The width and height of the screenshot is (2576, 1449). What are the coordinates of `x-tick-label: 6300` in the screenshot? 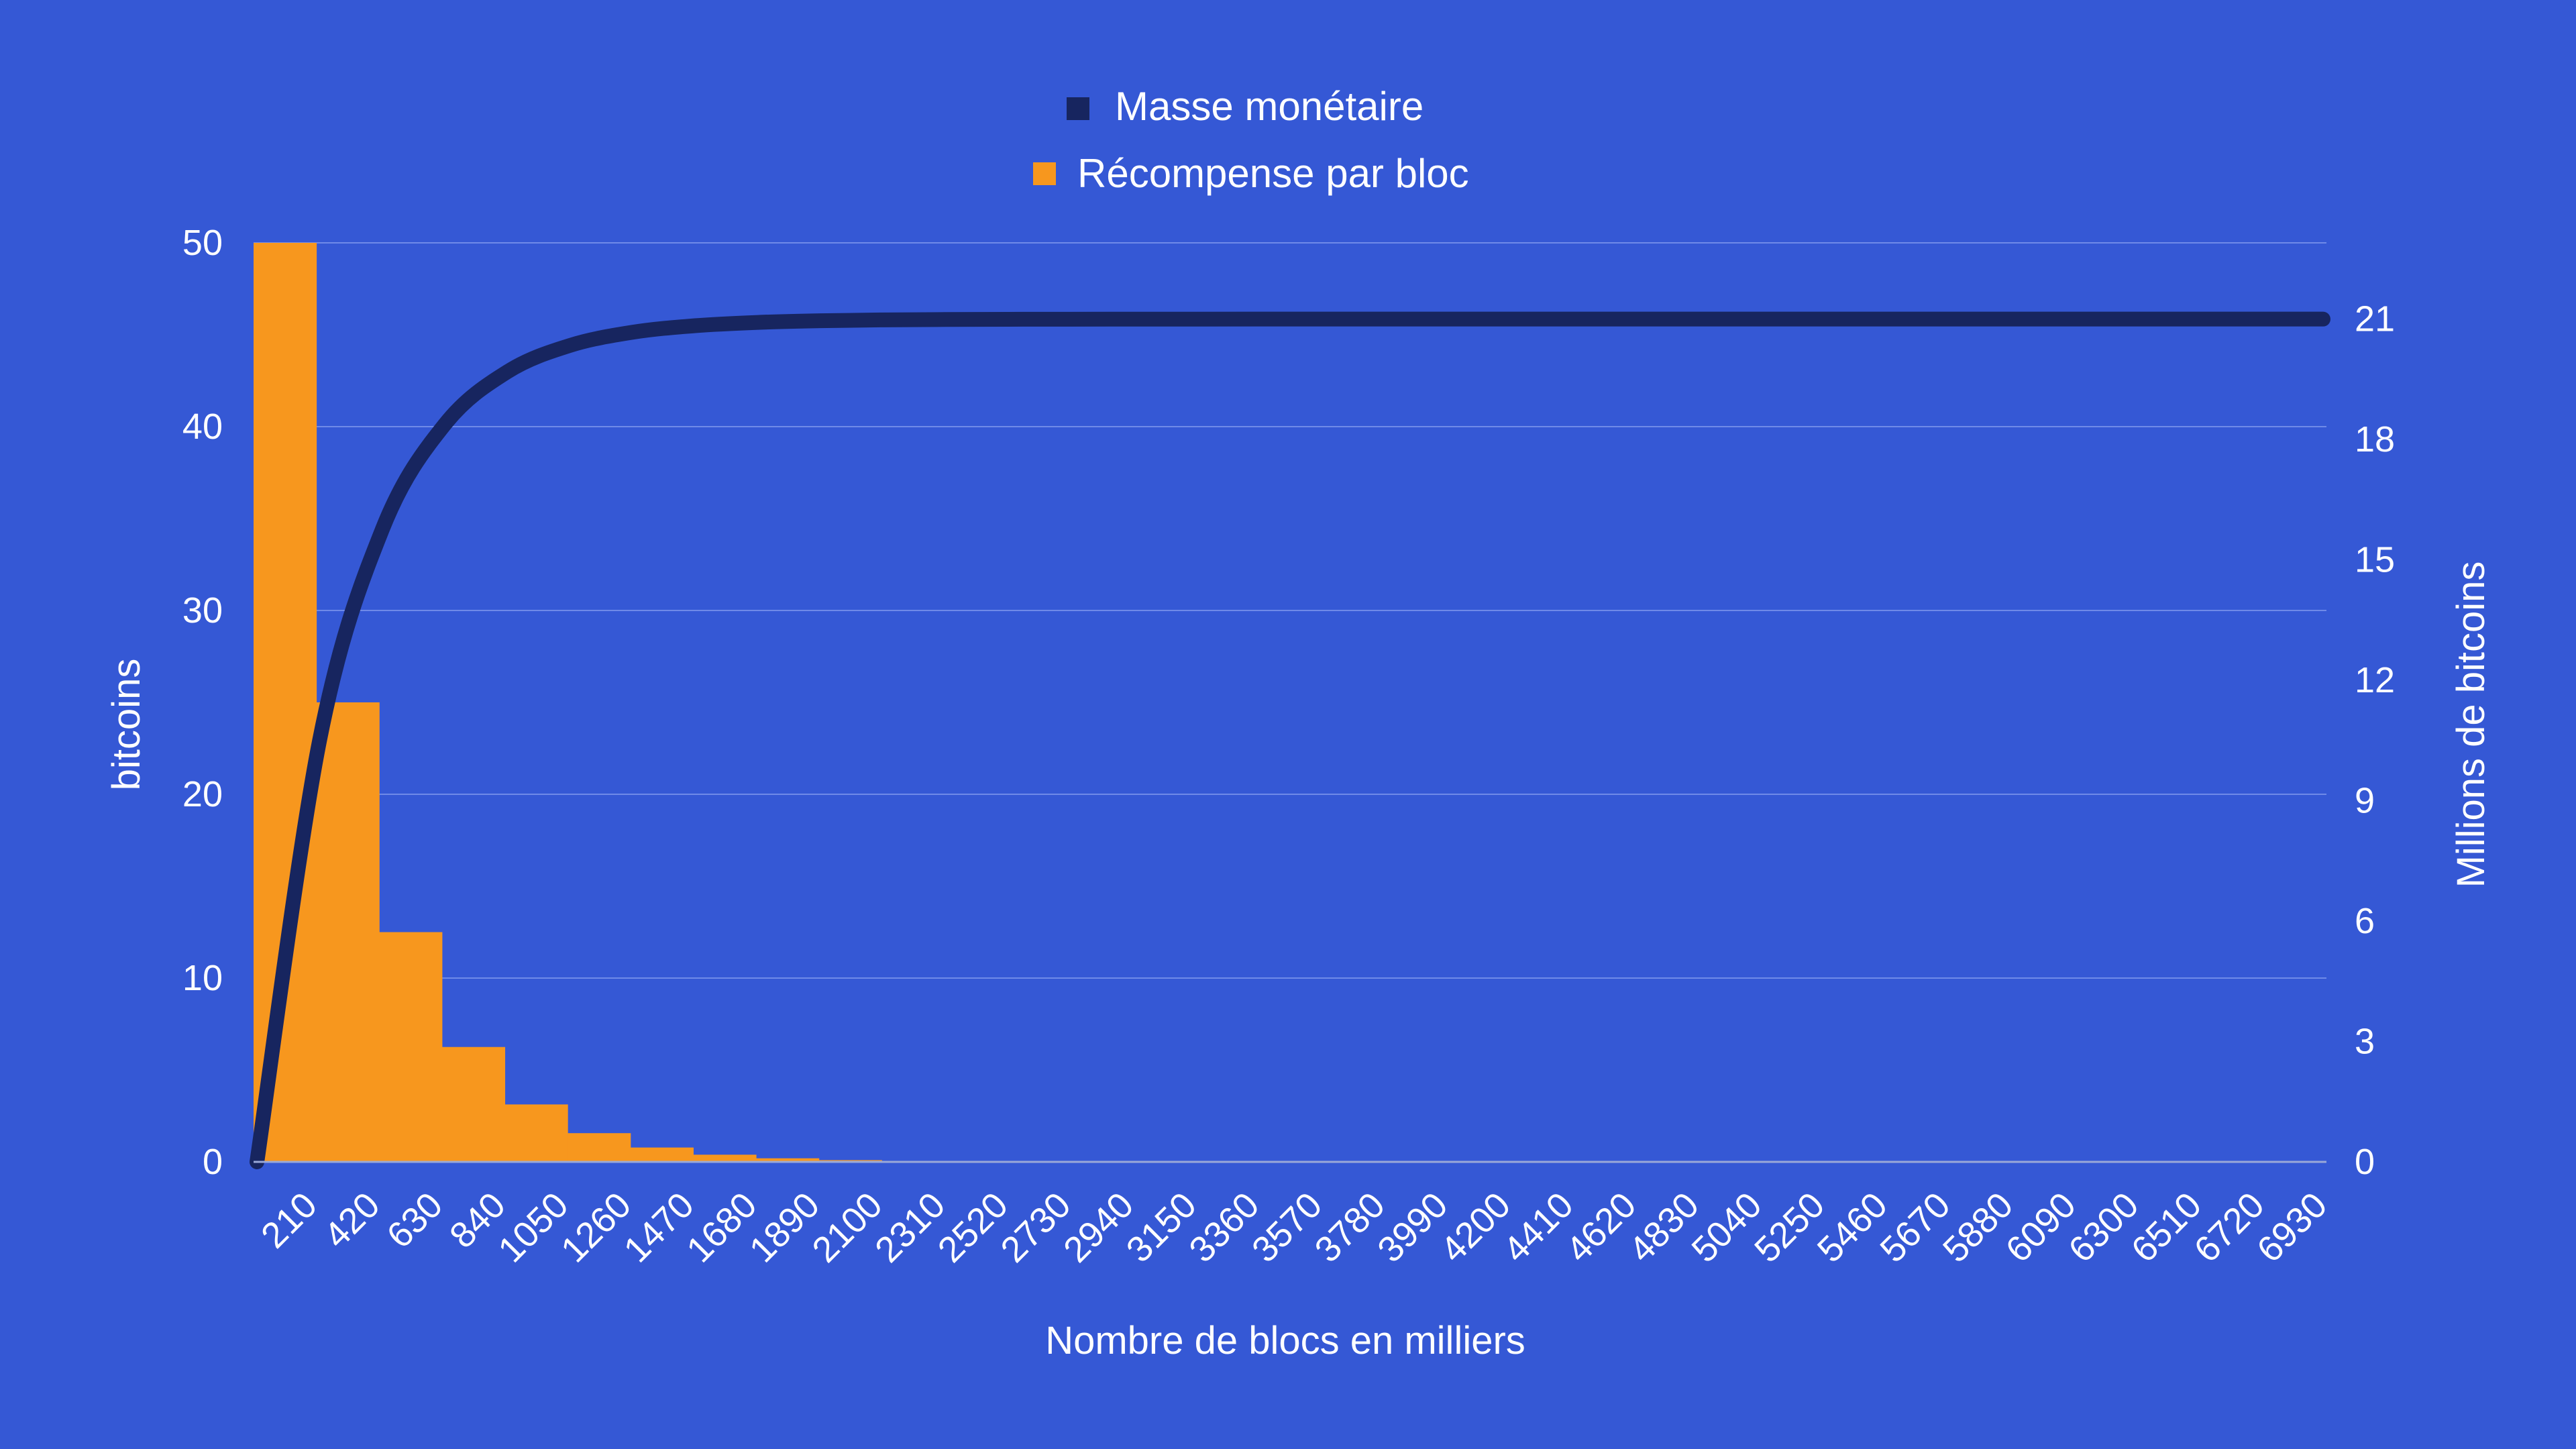 It's located at (2103, 1227).